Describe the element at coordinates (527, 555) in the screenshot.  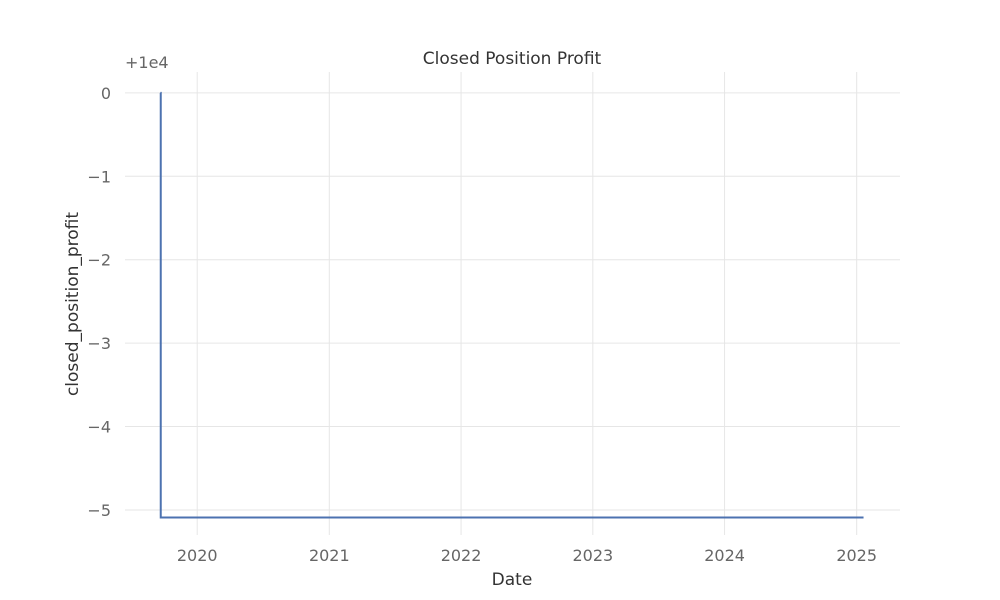
I see `x-axis-ticks: 2020 2021 2022 2023 2024 2025` at that location.